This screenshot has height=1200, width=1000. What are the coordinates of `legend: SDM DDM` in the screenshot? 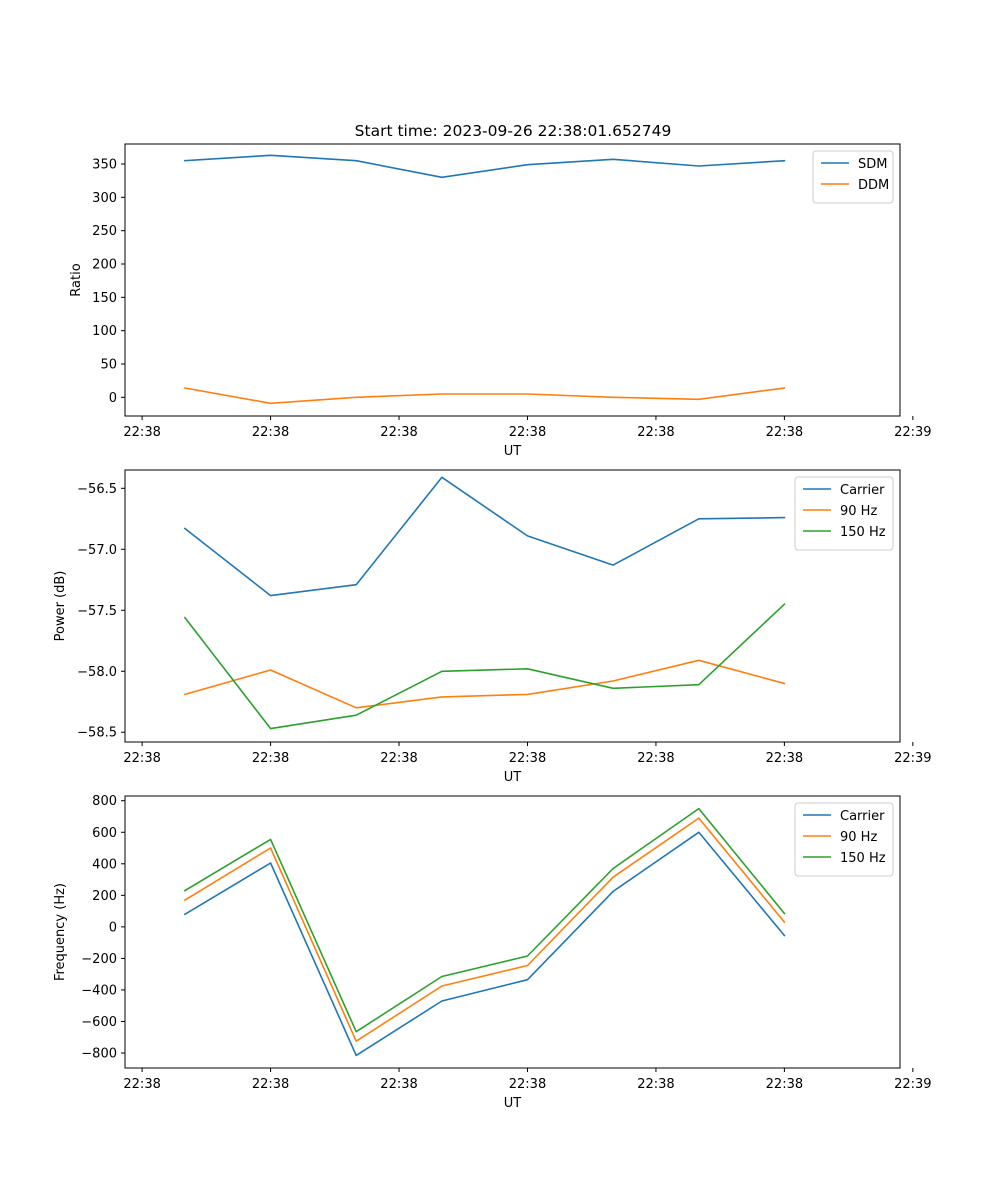 It's located at (853, 177).